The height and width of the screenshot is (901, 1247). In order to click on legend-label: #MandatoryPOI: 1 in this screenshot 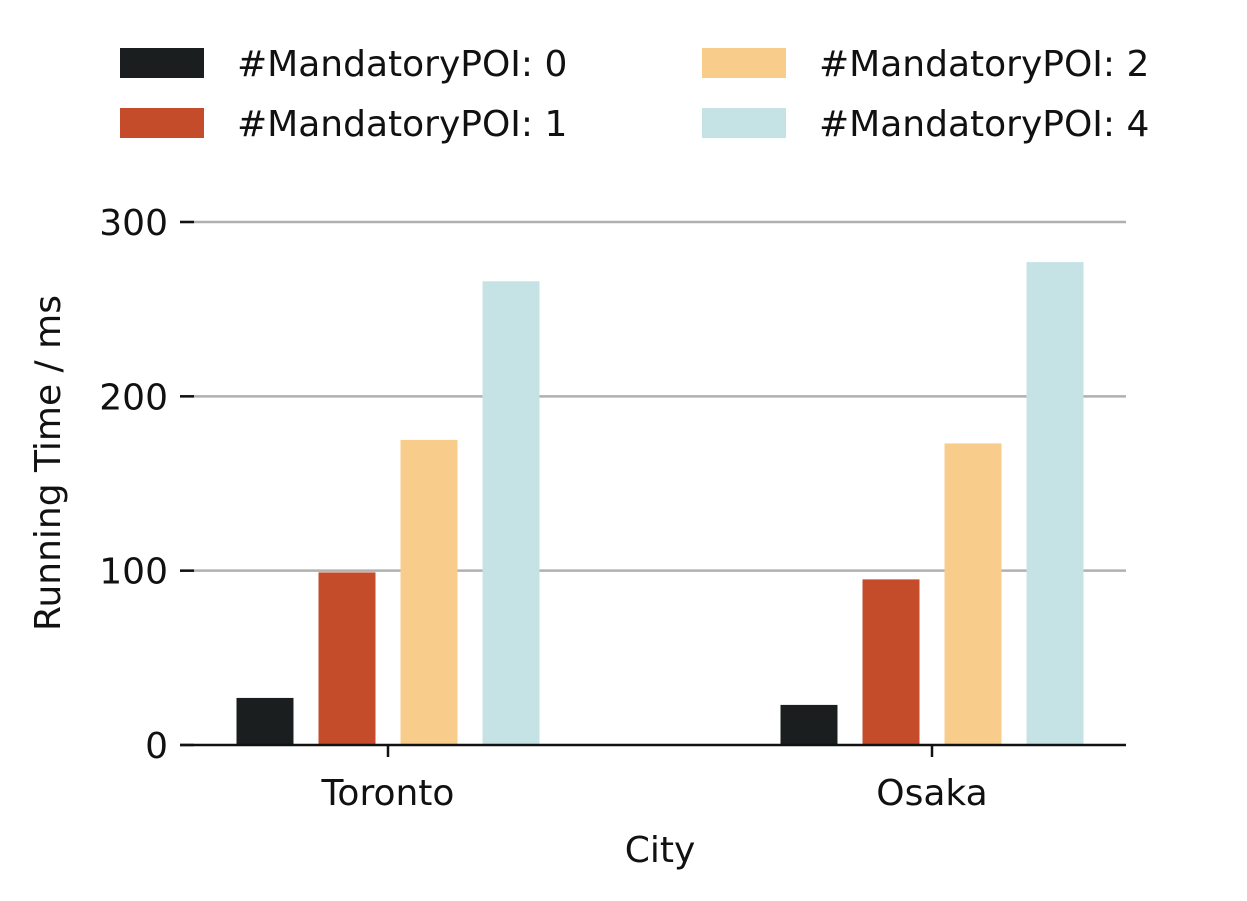, I will do `click(402, 124)`.